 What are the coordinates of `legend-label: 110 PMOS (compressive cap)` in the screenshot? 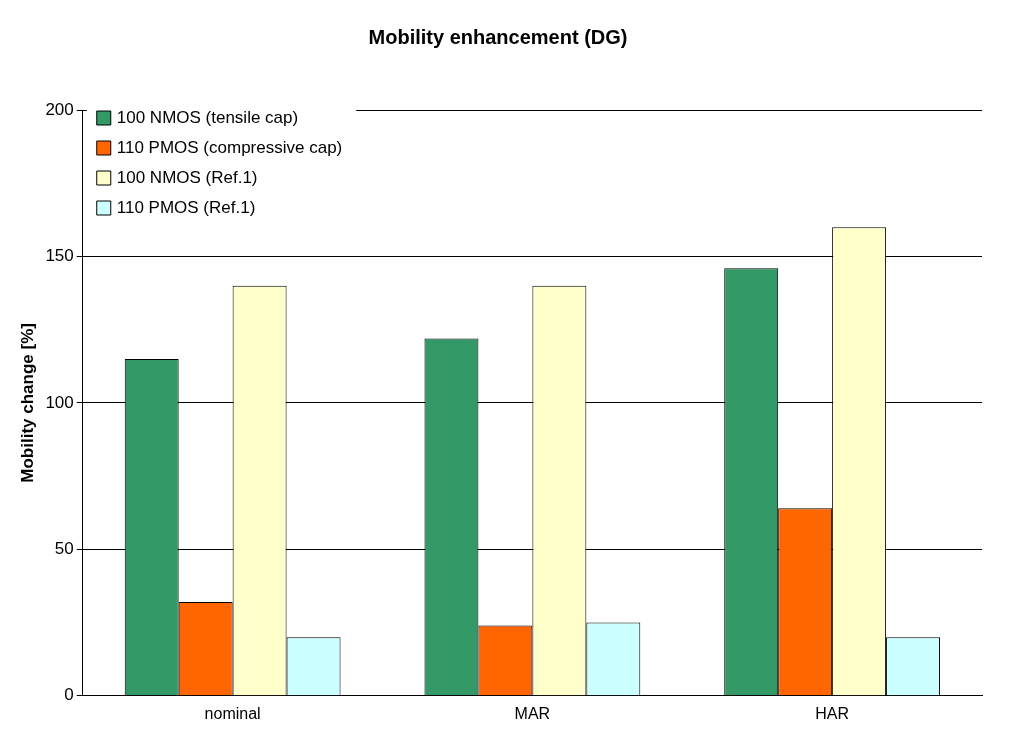 It's located at (229, 147).